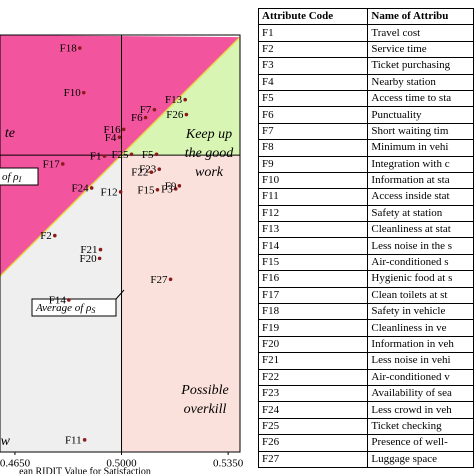 This screenshot has height=474, width=474. I want to click on table-row: F12 Safety at station, so click(365, 213).